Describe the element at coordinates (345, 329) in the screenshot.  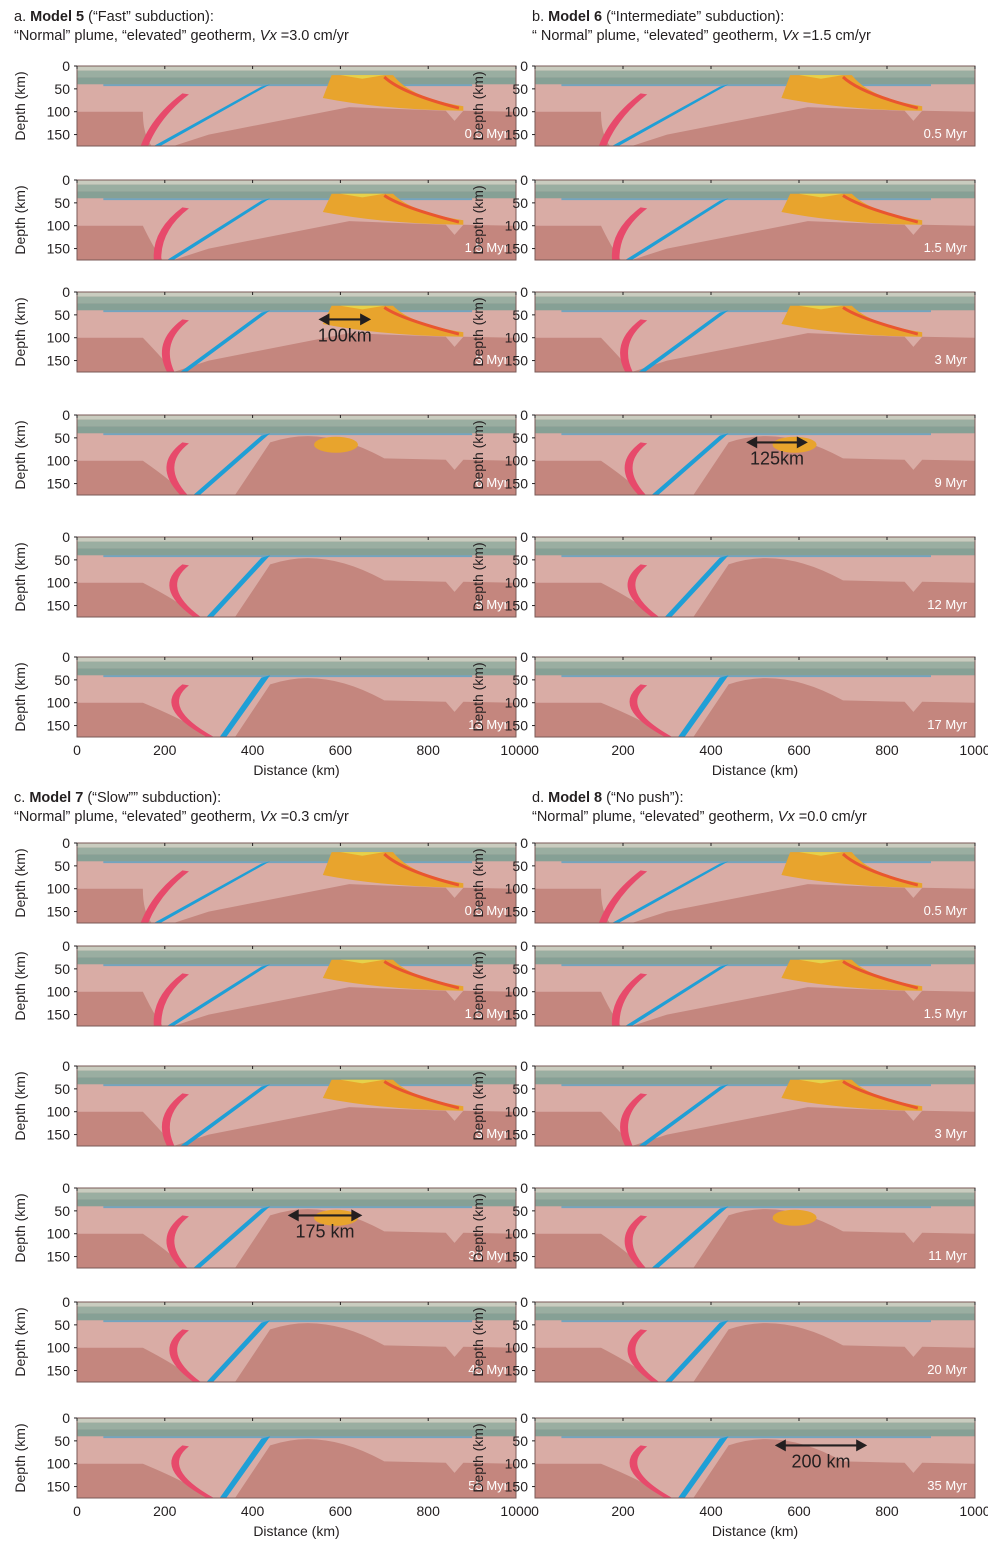
I see `width-annotation: 100km` at that location.